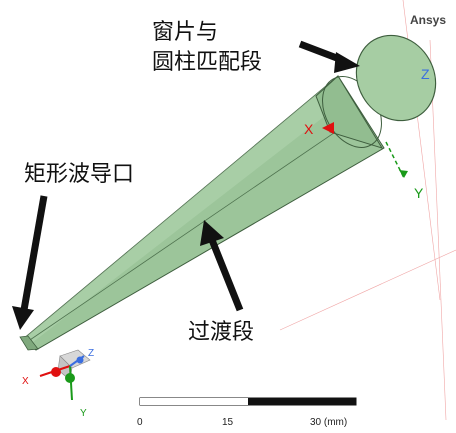 The image size is (456, 433). I want to click on triad-y-label: Y, so click(83, 413).